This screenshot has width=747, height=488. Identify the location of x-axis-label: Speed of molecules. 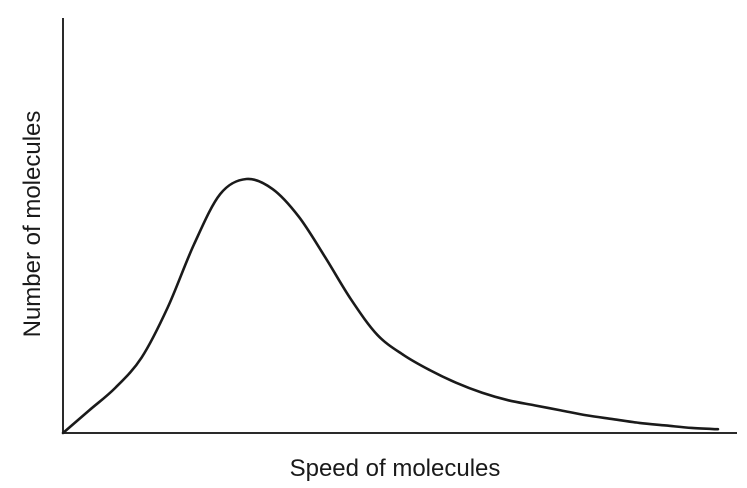
(395, 468).